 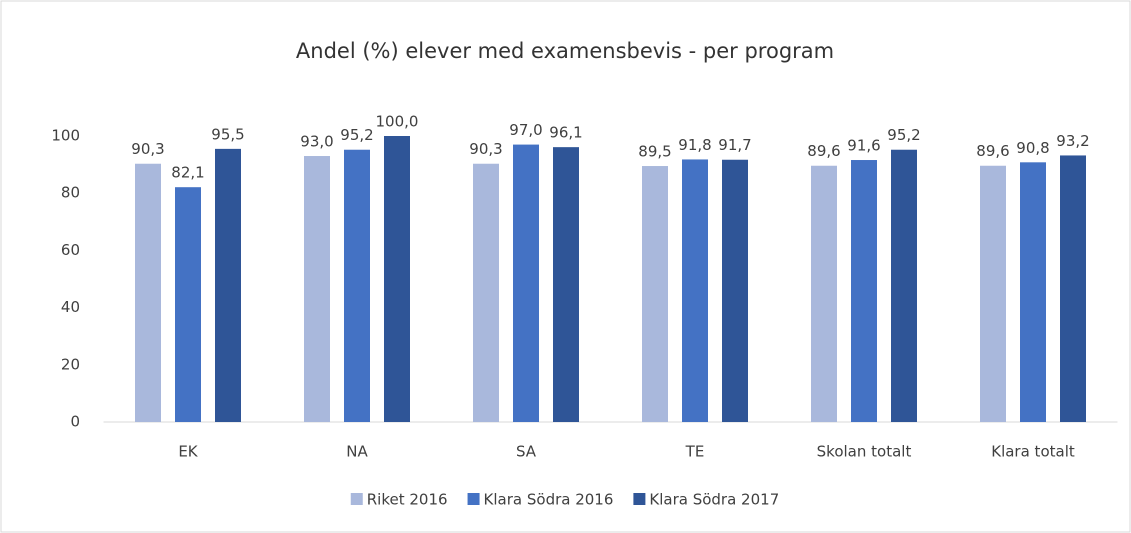 What do you see at coordinates (188, 452) in the screenshot?
I see `x-tick-label: EK` at bounding box center [188, 452].